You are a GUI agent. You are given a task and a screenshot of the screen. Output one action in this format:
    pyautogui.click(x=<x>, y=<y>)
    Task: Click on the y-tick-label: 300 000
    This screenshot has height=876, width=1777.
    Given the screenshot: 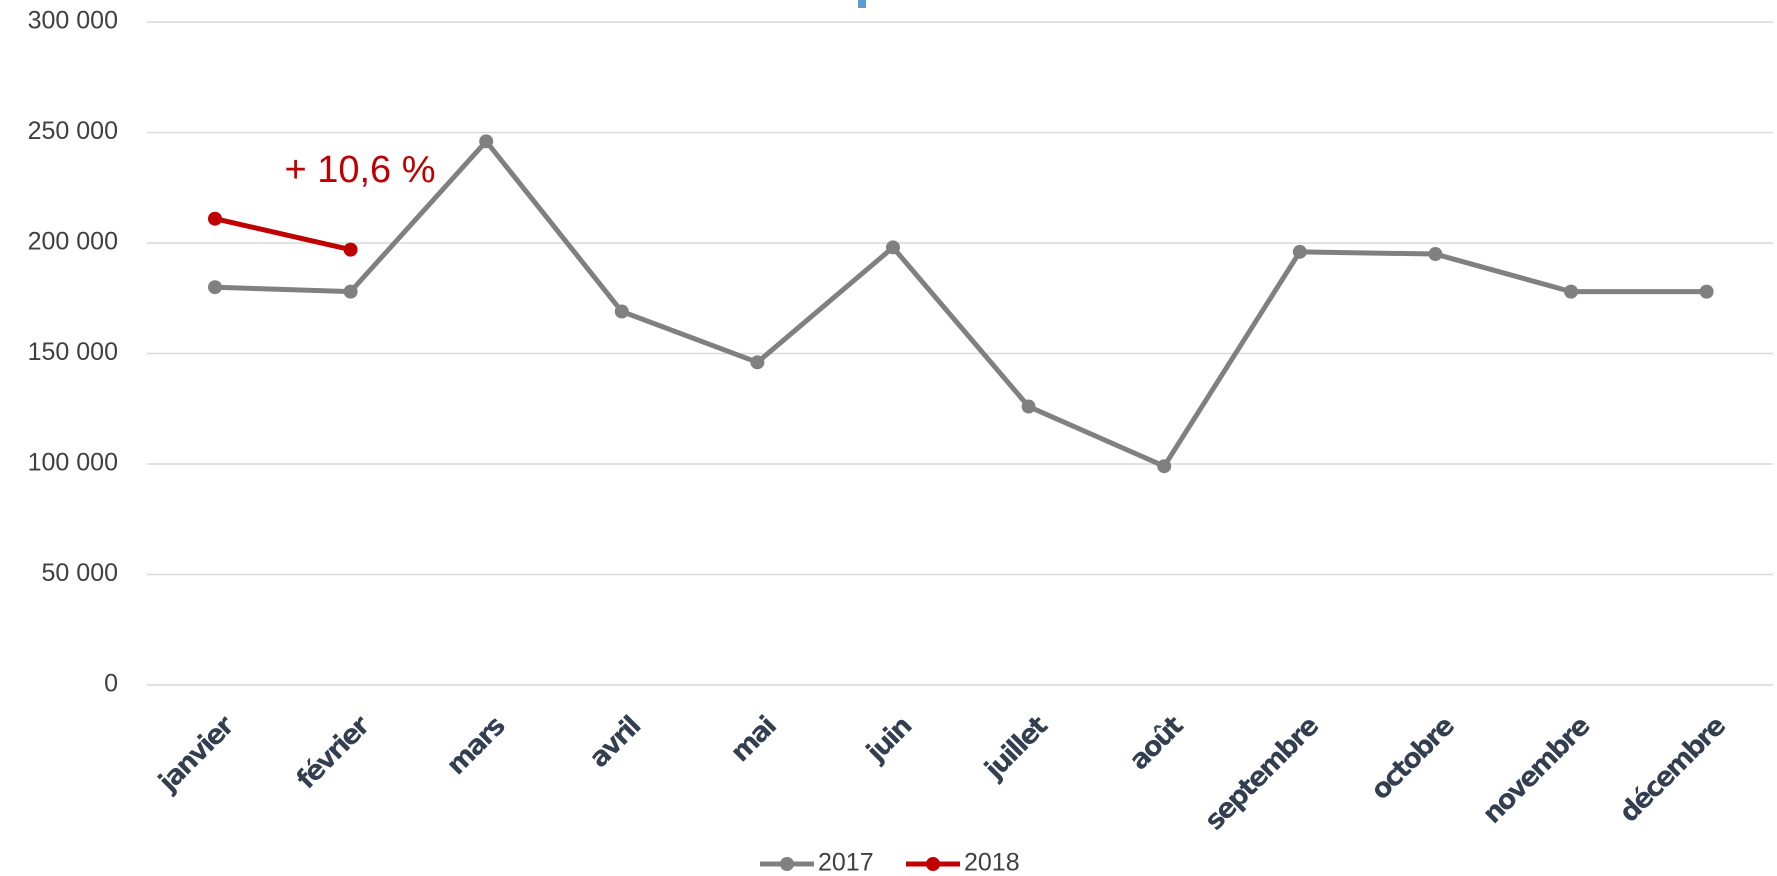 What is the action you would take?
    pyautogui.click(x=73, y=21)
    